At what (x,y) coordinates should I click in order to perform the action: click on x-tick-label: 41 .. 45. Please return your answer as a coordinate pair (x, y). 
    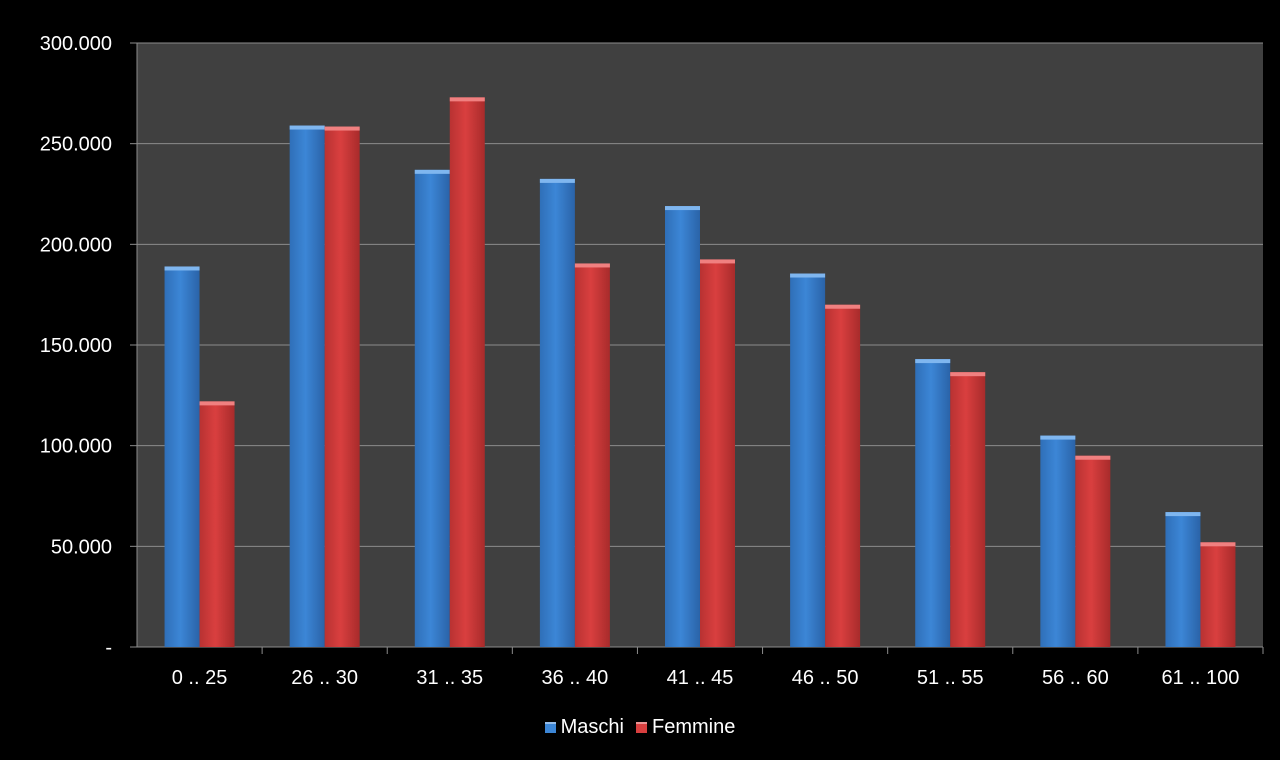
    Looking at the image, I should click on (700, 678).